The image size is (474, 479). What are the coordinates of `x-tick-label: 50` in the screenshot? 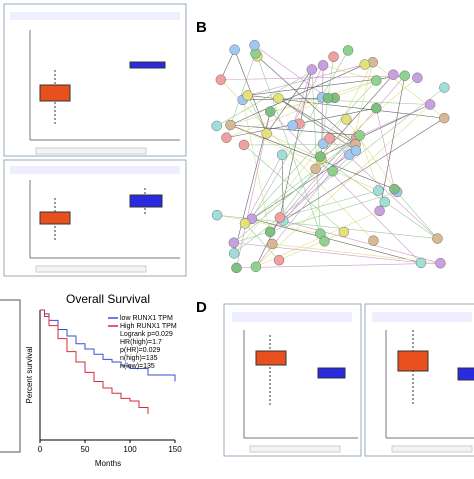 It's located at (85, 449).